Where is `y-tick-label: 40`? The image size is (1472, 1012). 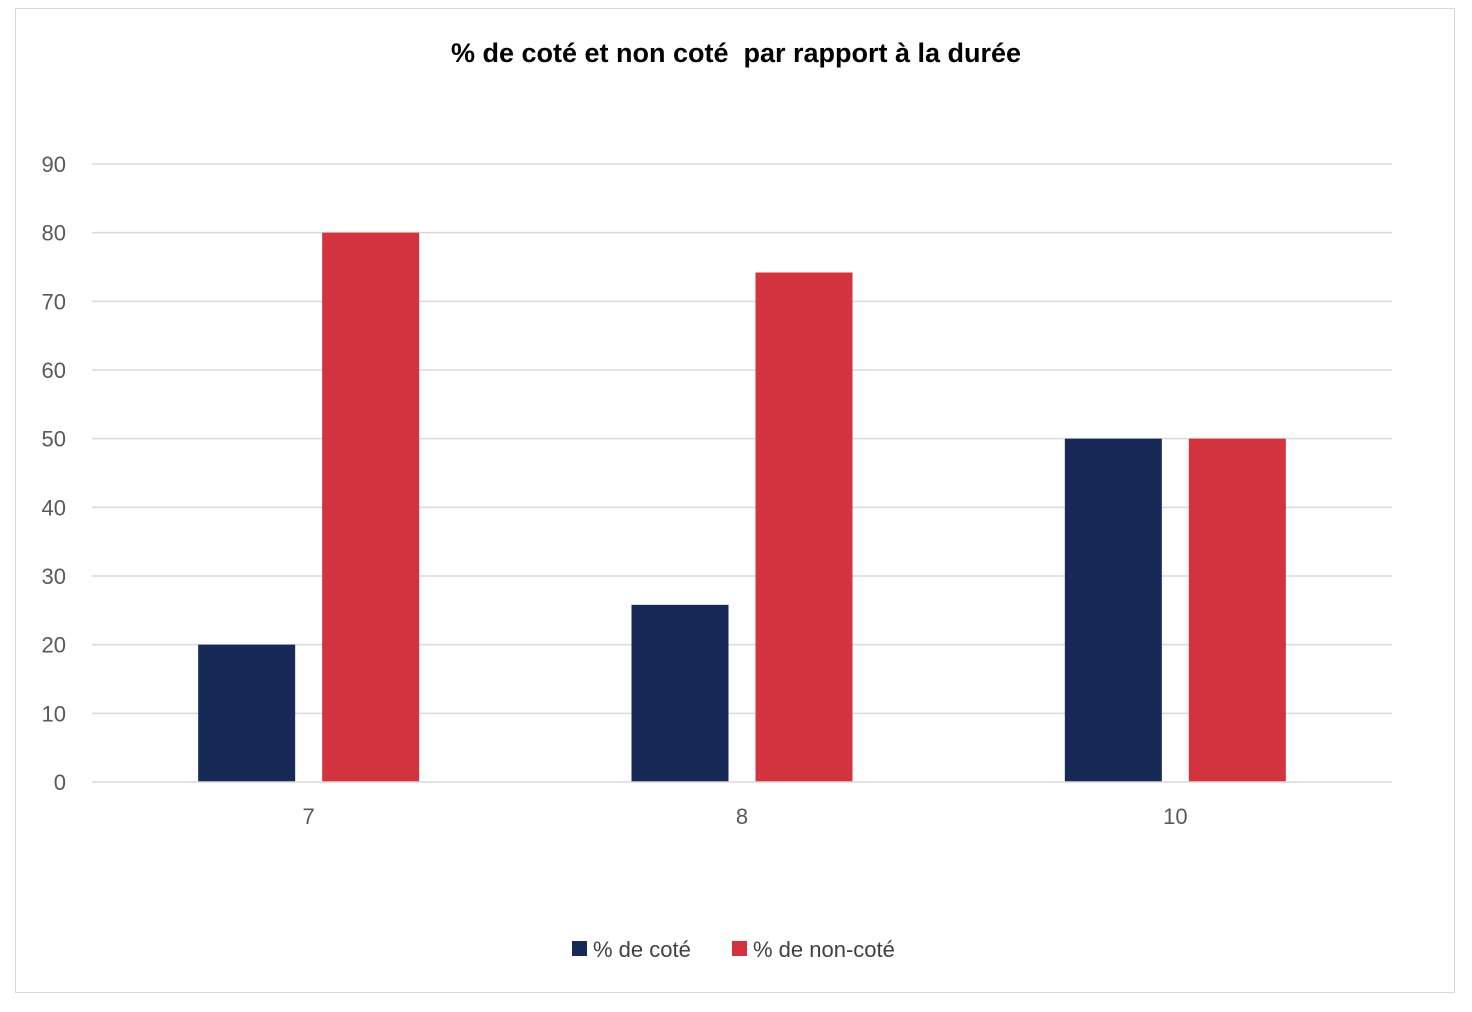
y-tick-label: 40 is located at coordinates (54, 507).